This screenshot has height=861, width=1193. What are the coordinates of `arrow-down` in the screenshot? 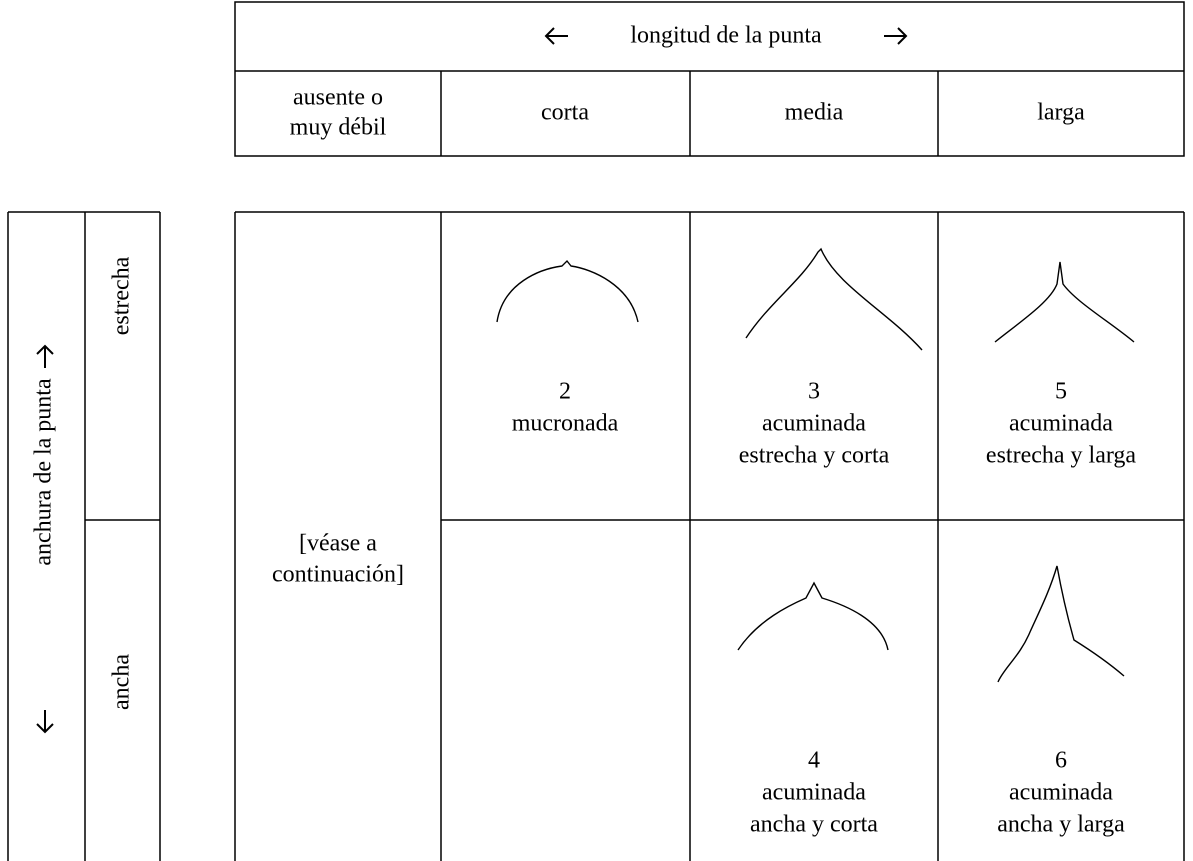 It's located at (45, 722).